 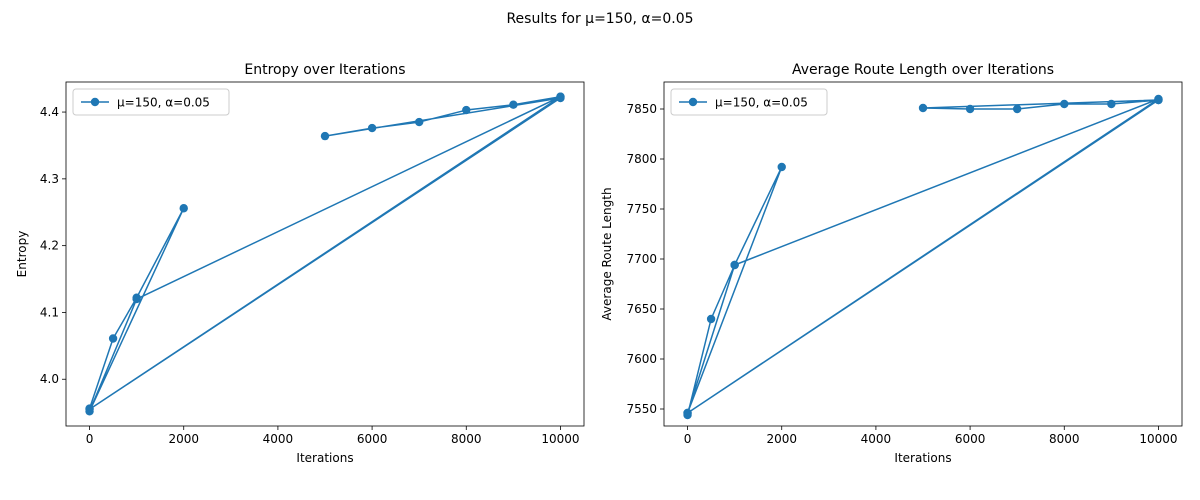 I want to click on y-axis-label: Entropy, so click(x=22, y=254).